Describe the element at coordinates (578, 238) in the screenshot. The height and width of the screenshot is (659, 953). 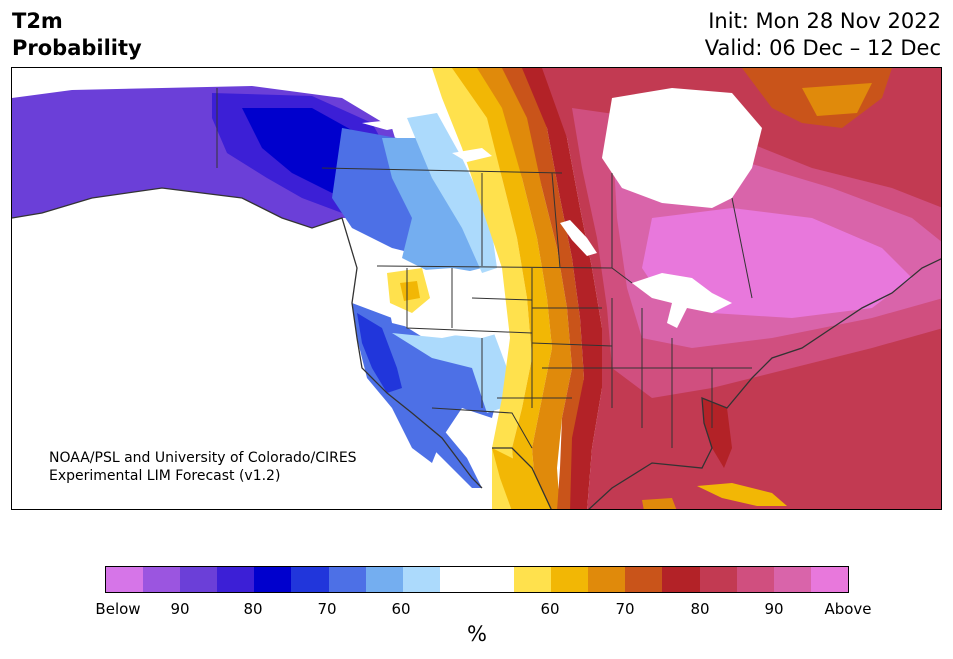
I see `lake-winnipeg` at that location.